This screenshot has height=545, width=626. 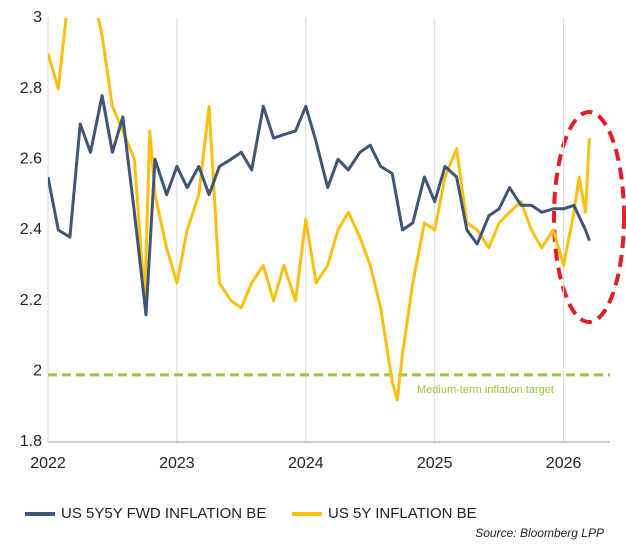 What do you see at coordinates (37, 371) in the screenshot?
I see `y-tick-label: 2` at bounding box center [37, 371].